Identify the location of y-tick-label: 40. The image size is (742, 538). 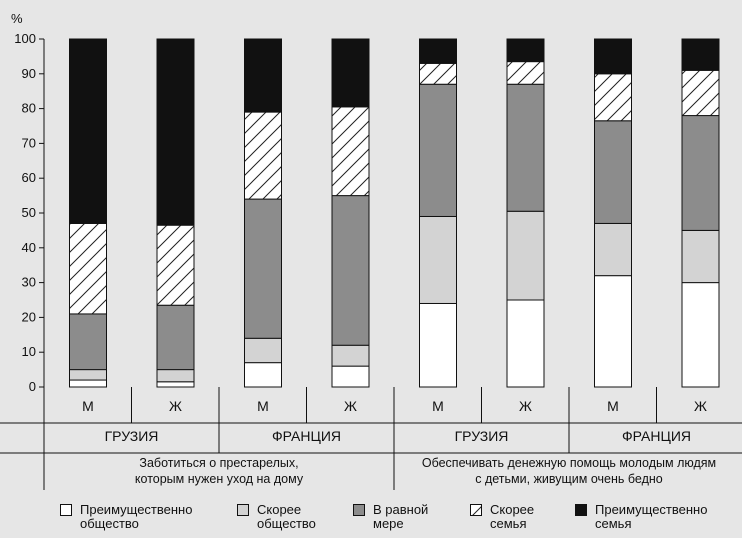
(29, 247).